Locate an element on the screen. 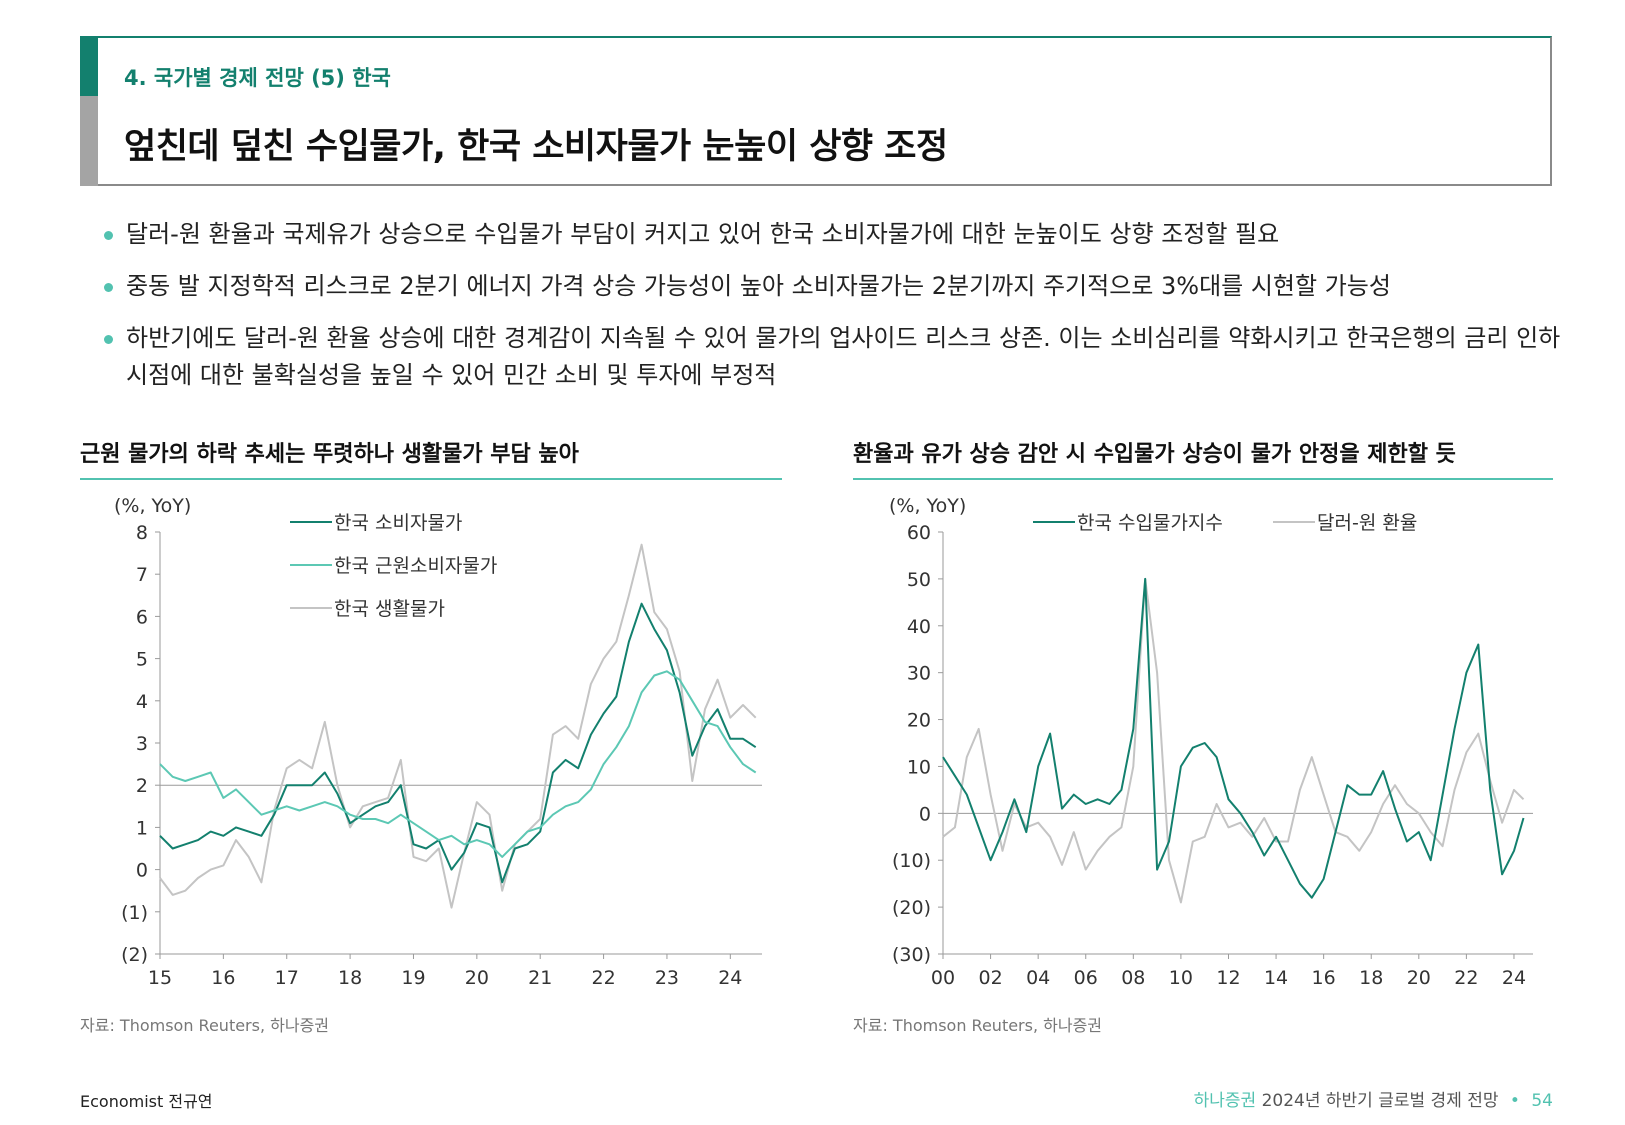 Image resolution: width=1625 pixels, height=1125 pixels. chart1-title: 근원 물가의 하락 추세는 뚜렷하나 생활물가 부담 높아 is located at coordinates (329, 454).